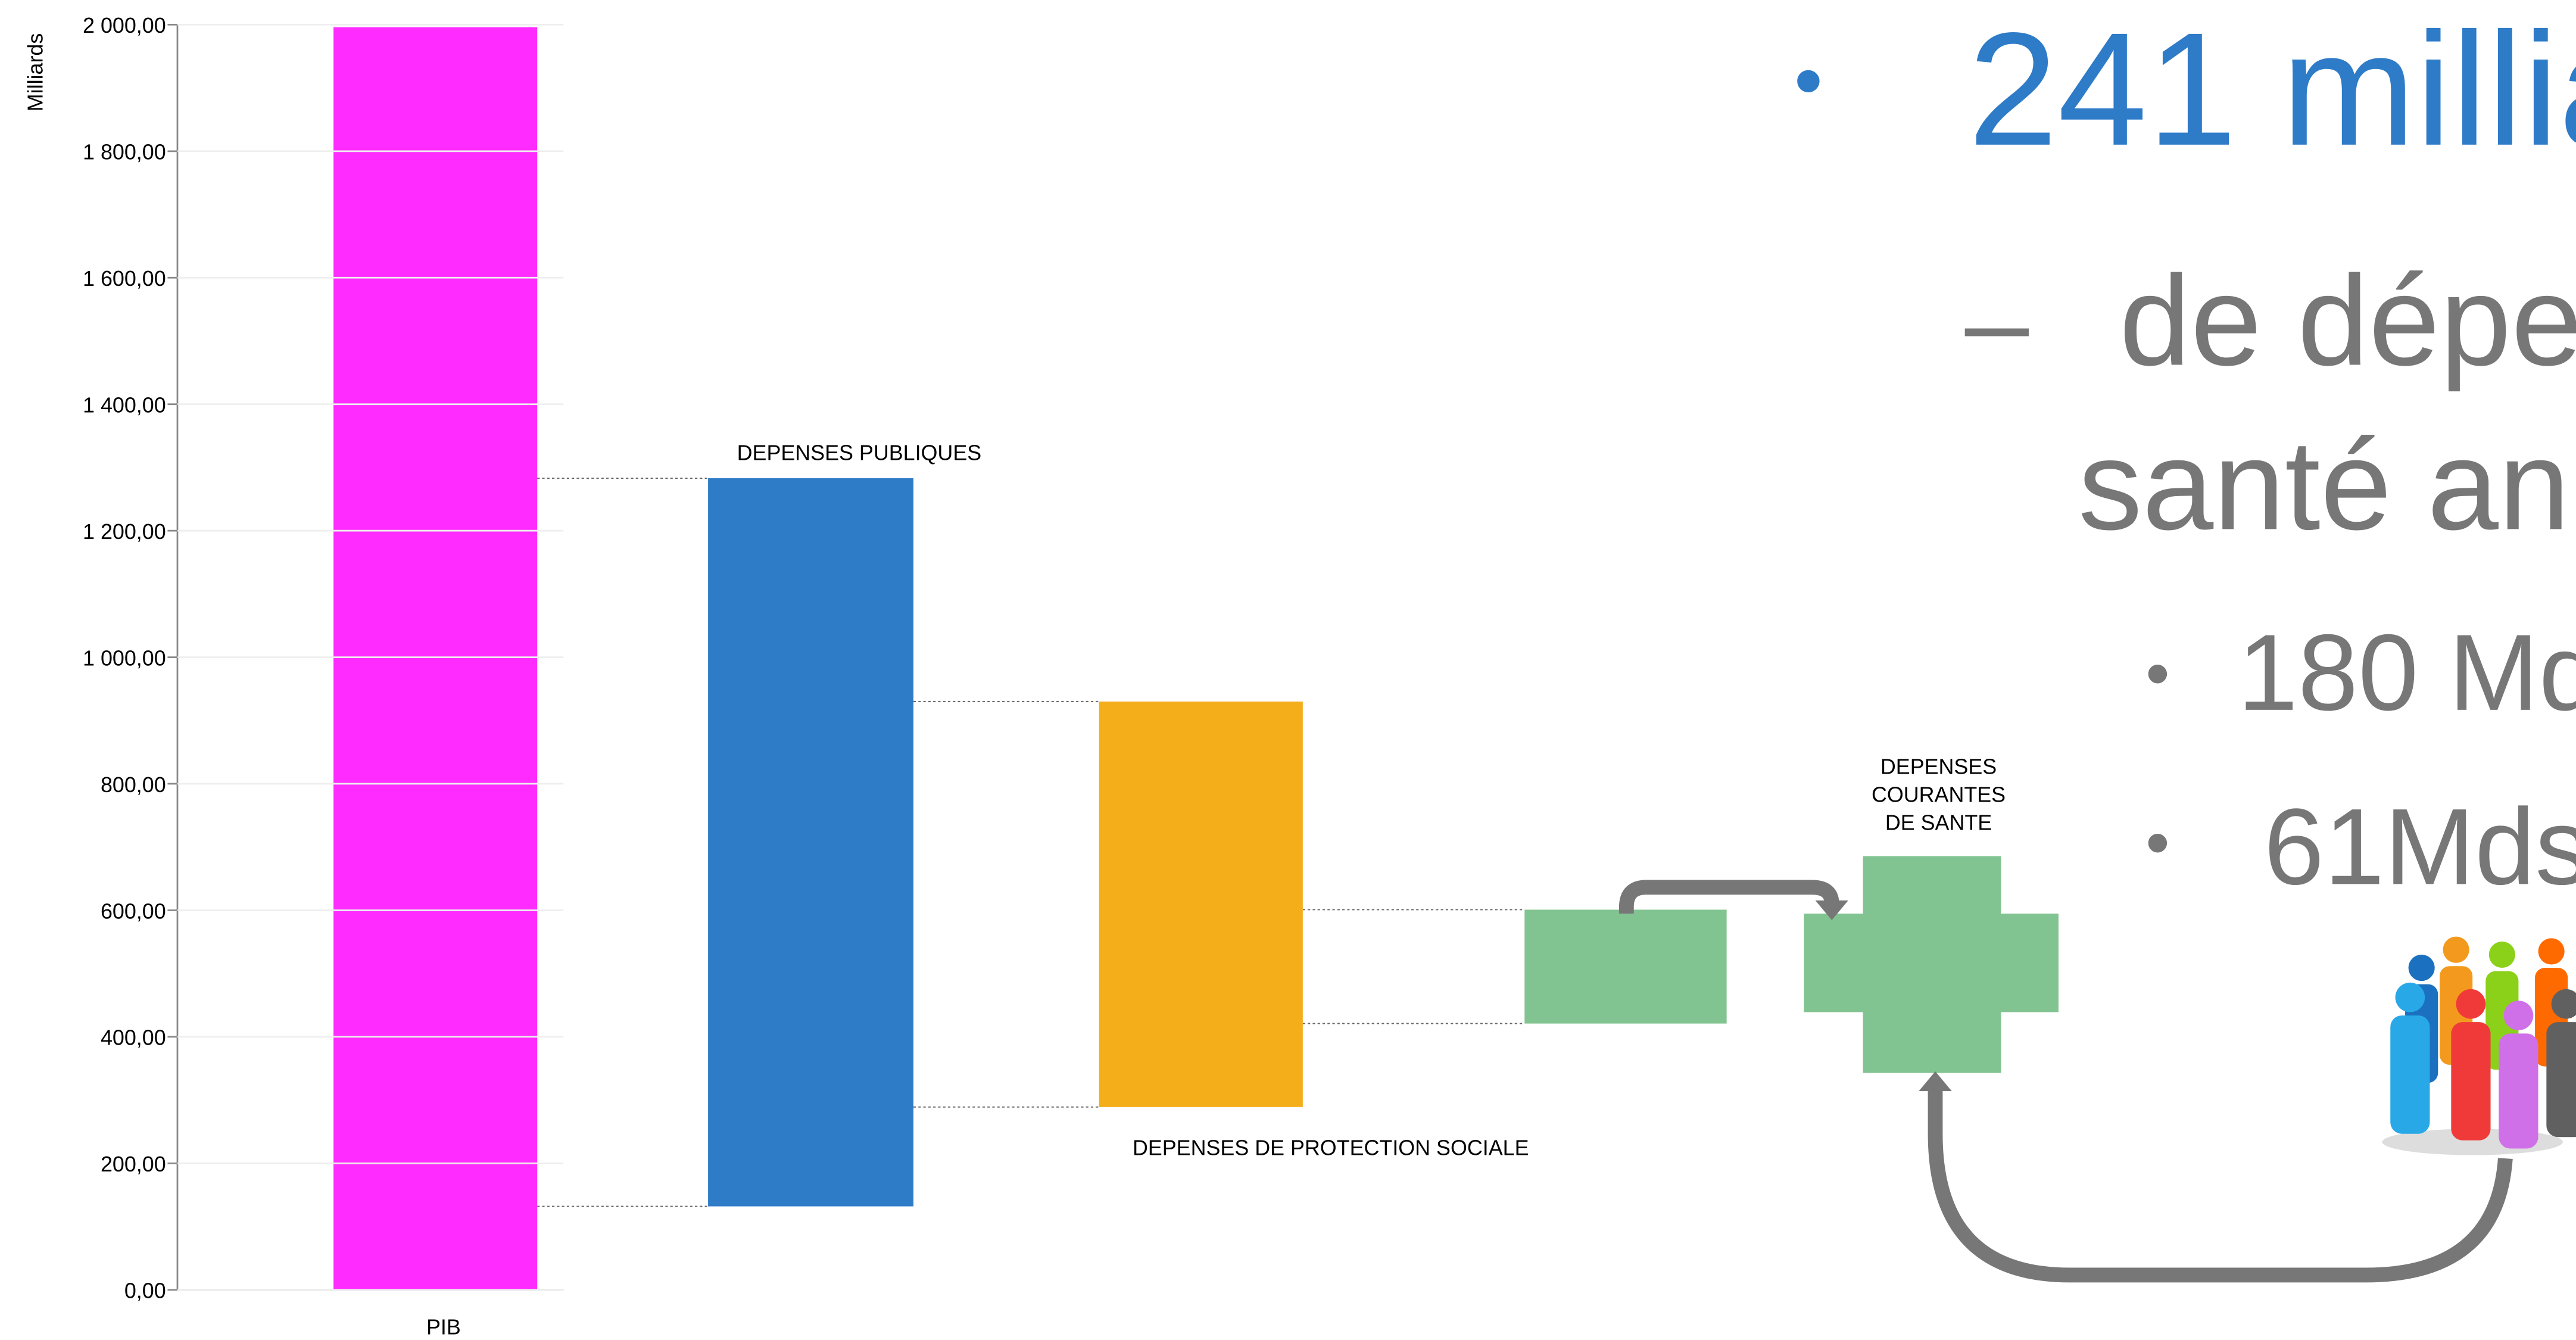 The width and height of the screenshot is (2576, 1340). What do you see at coordinates (133, 911) in the screenshot?
I see `y-tick-label: 600,00` at bounding box center [133, 911].